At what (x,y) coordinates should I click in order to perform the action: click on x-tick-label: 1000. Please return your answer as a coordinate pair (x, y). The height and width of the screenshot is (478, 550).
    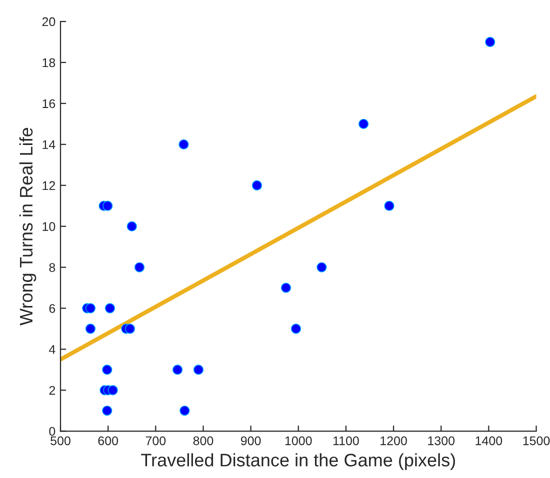
    Looking at the image, I should click on (298, 441).